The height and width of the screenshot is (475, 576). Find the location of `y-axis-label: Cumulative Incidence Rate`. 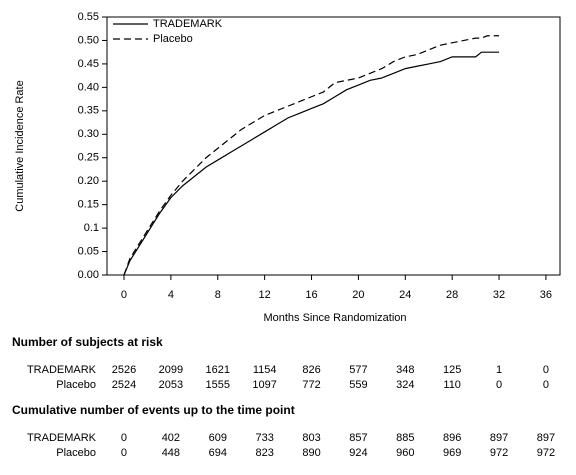

y-axis-label: Cumulative Incidence Rate is located at coordinates (20, 145).